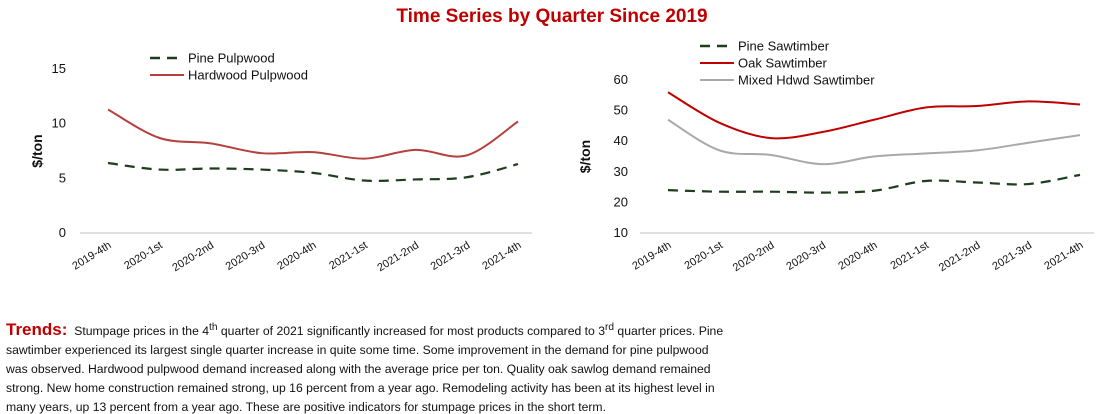  What do you see at coordinates (621, 110) in the screenshot?
I see `y-tick-label: 50` at bounding box center [621, 110].